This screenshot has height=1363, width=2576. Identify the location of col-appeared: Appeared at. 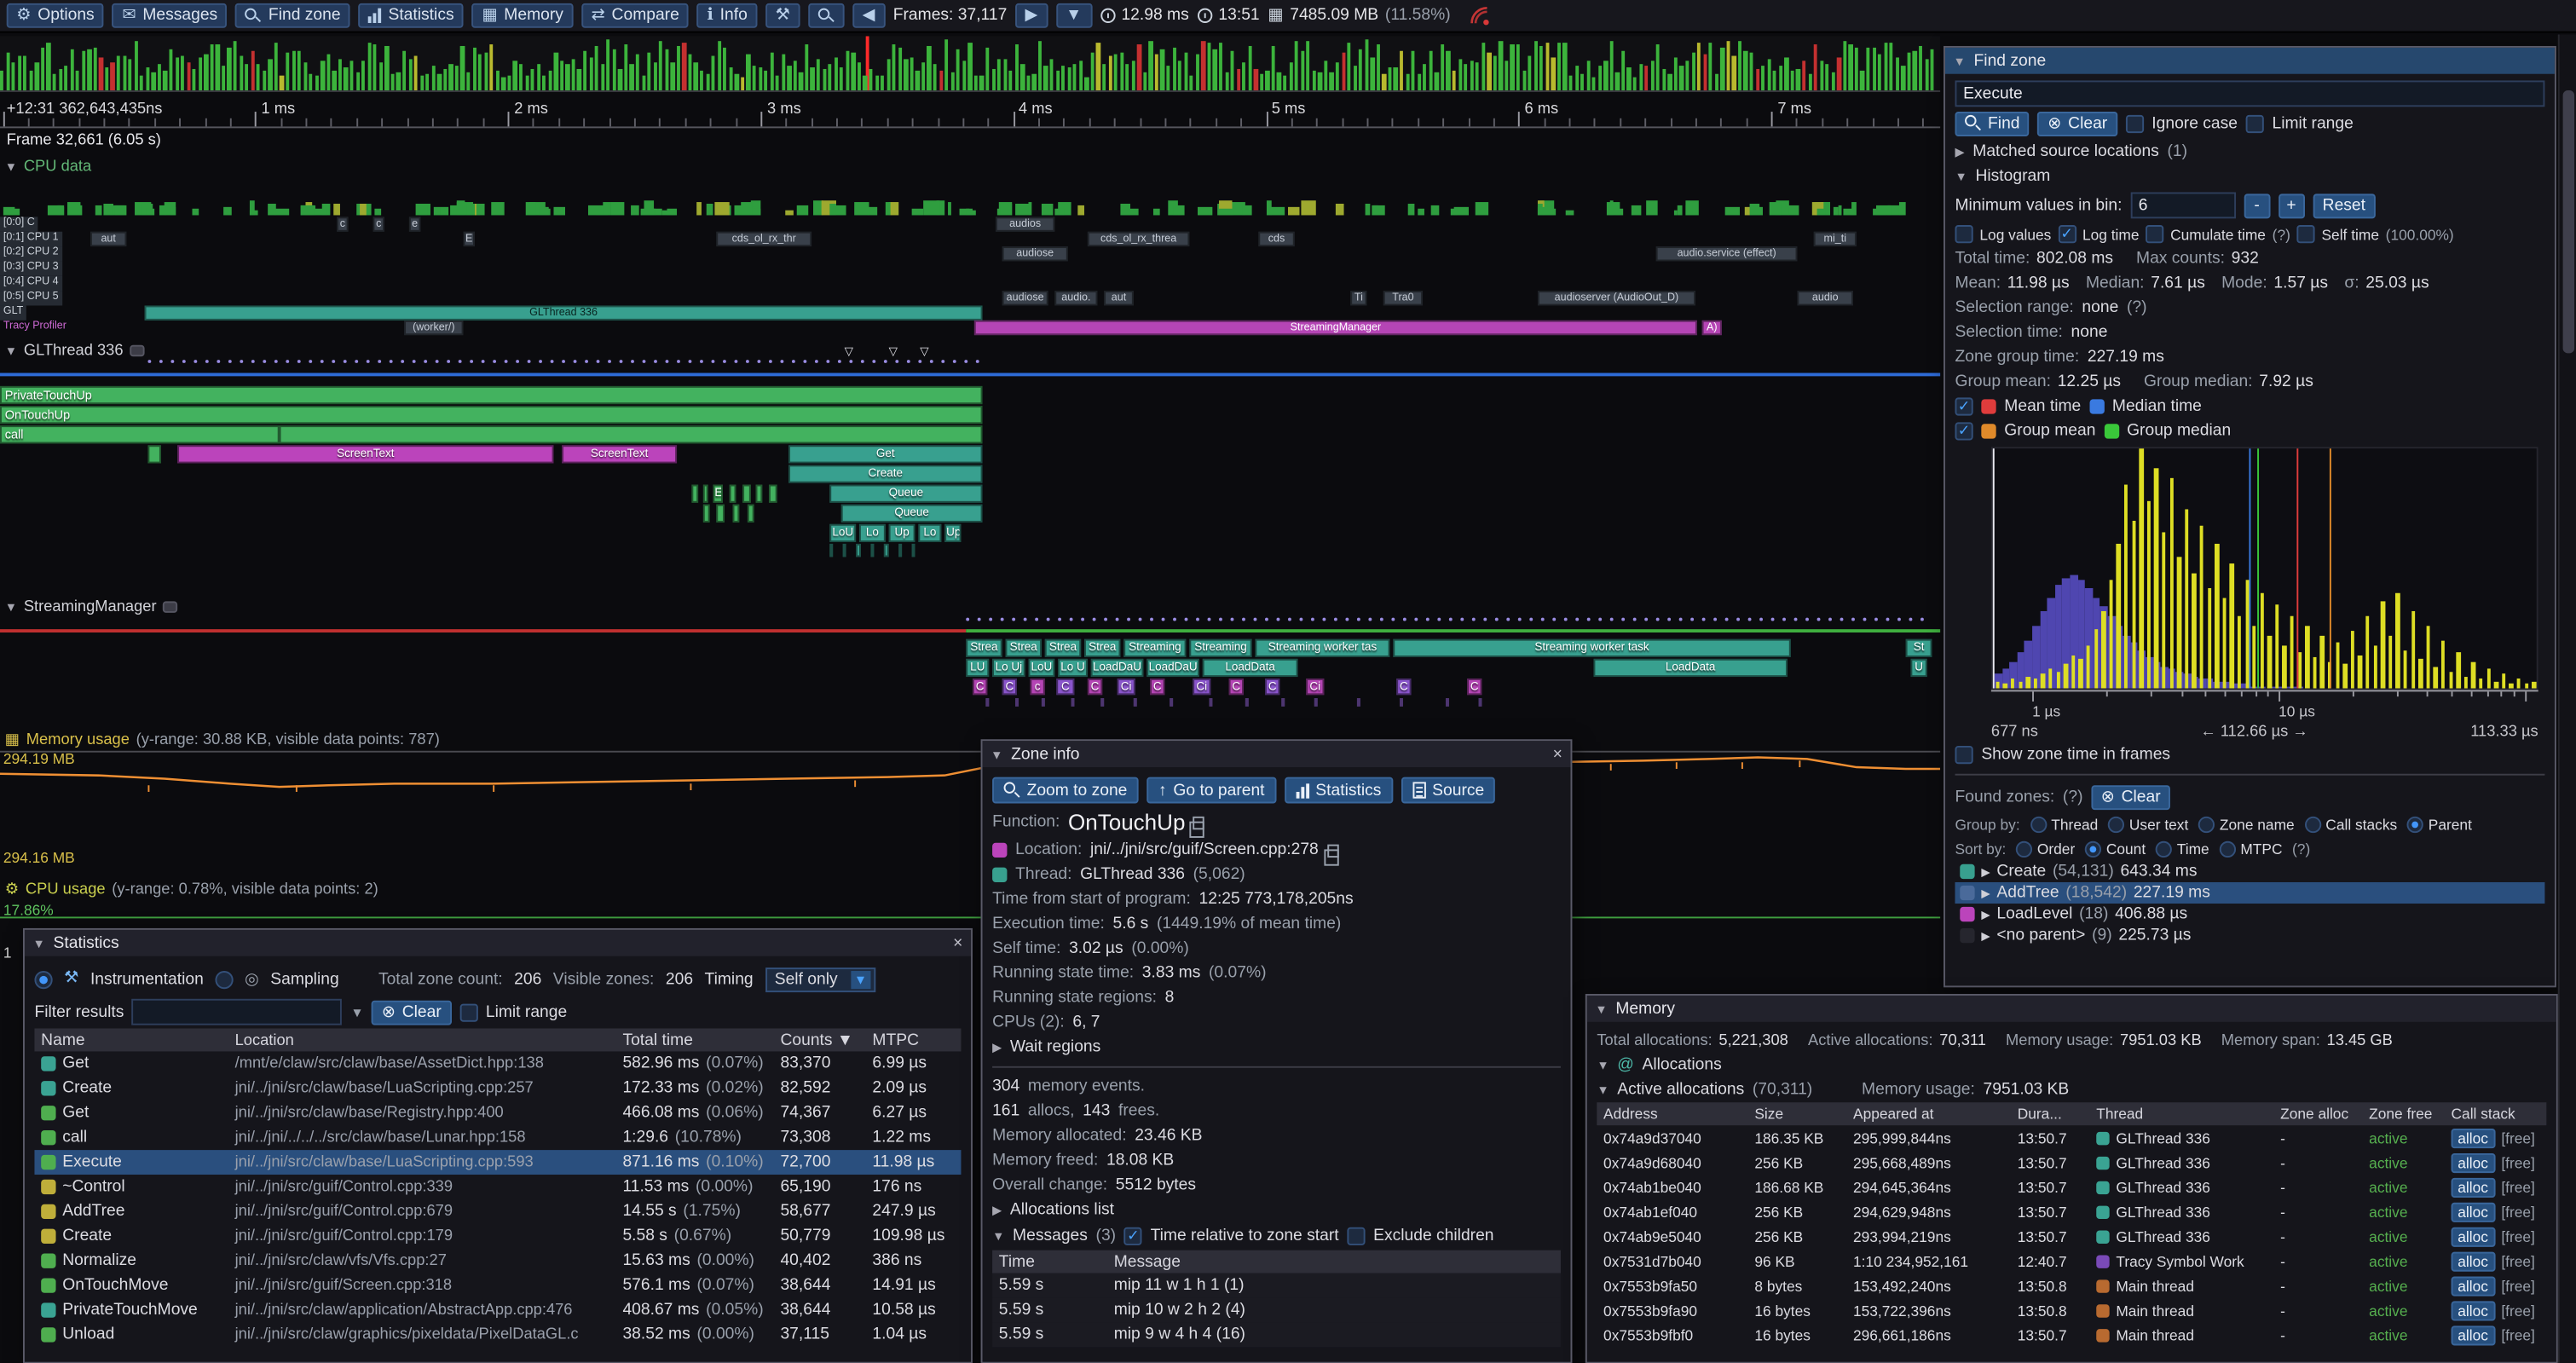
(1893, 1114).